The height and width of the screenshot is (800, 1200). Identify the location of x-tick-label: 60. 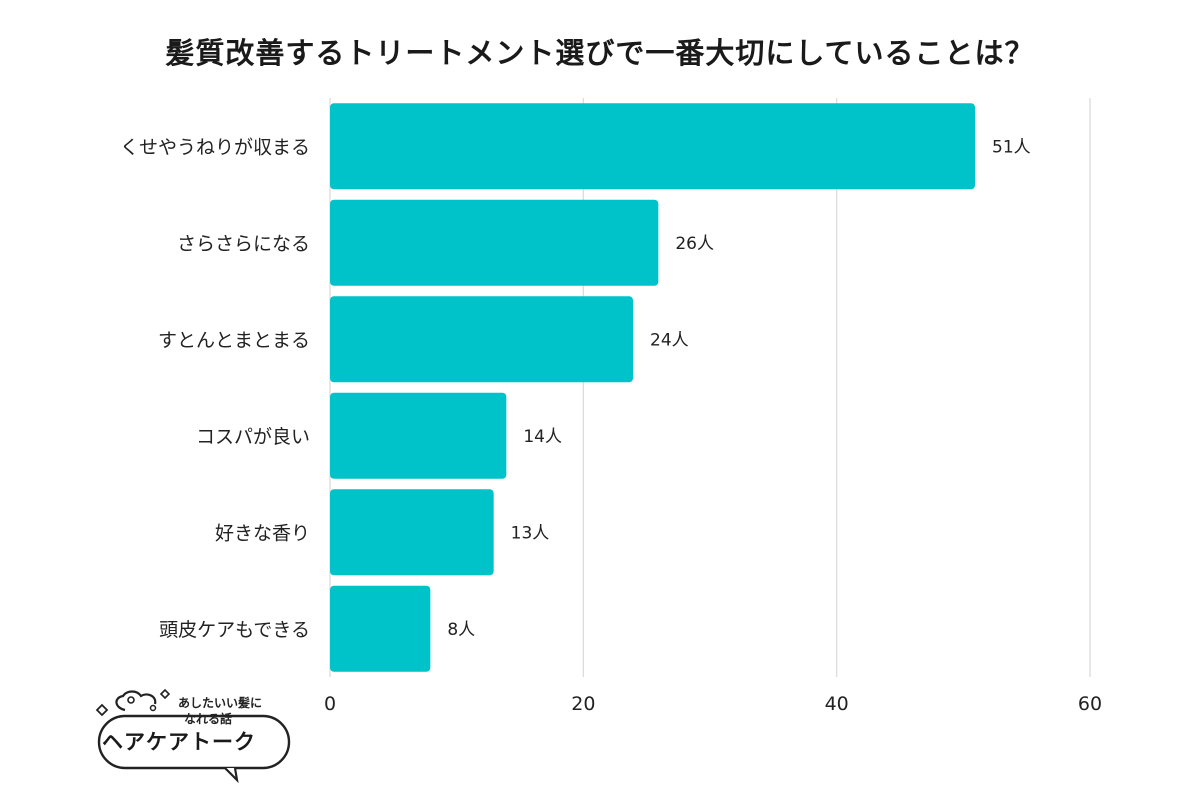
(1090, 704).